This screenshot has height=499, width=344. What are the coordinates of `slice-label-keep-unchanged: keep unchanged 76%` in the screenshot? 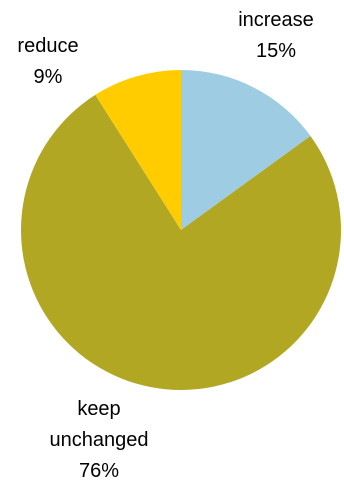 It's located at (99, 440).